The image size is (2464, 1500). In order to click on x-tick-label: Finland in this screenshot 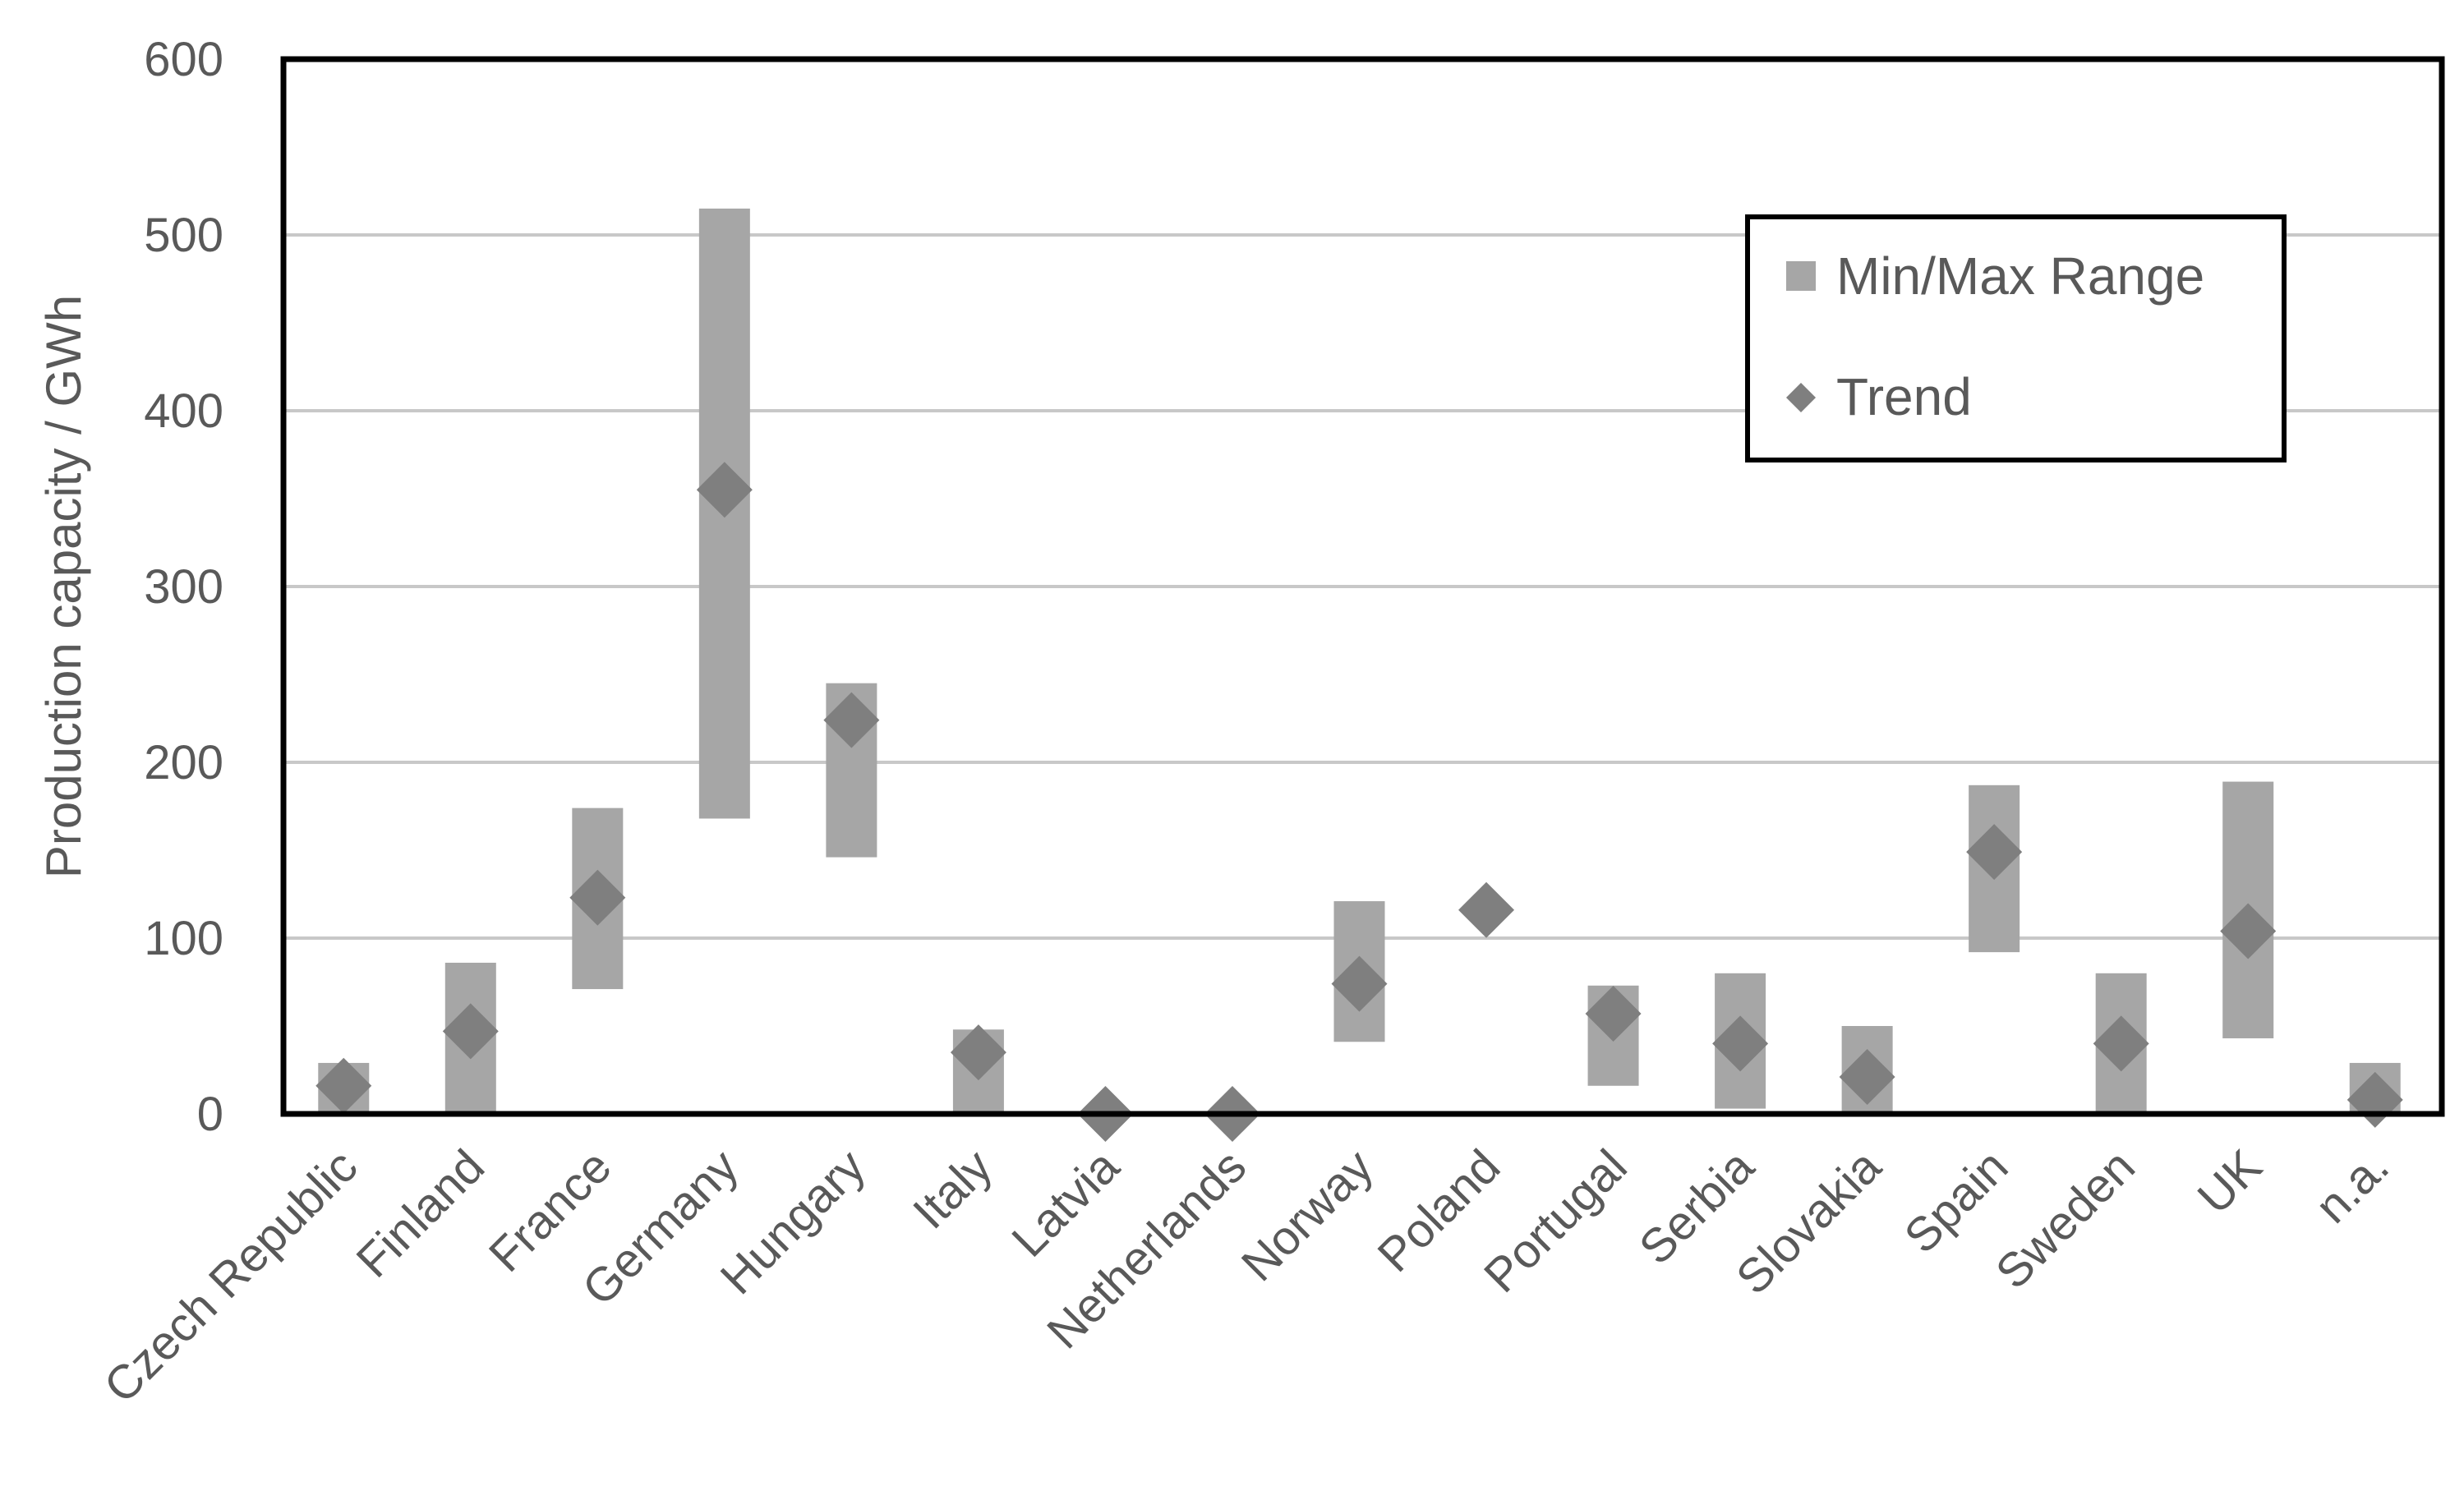, I will do `click(421, 1213)`.